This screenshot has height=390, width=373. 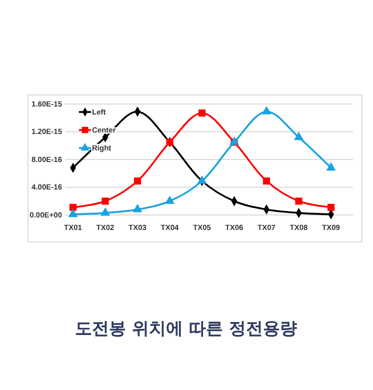 What do you see at coordinates (186, 329) in the screenshot?
I see `text: 도전봉 위치에 따른 정전용량` at bounding box center [186, 329].